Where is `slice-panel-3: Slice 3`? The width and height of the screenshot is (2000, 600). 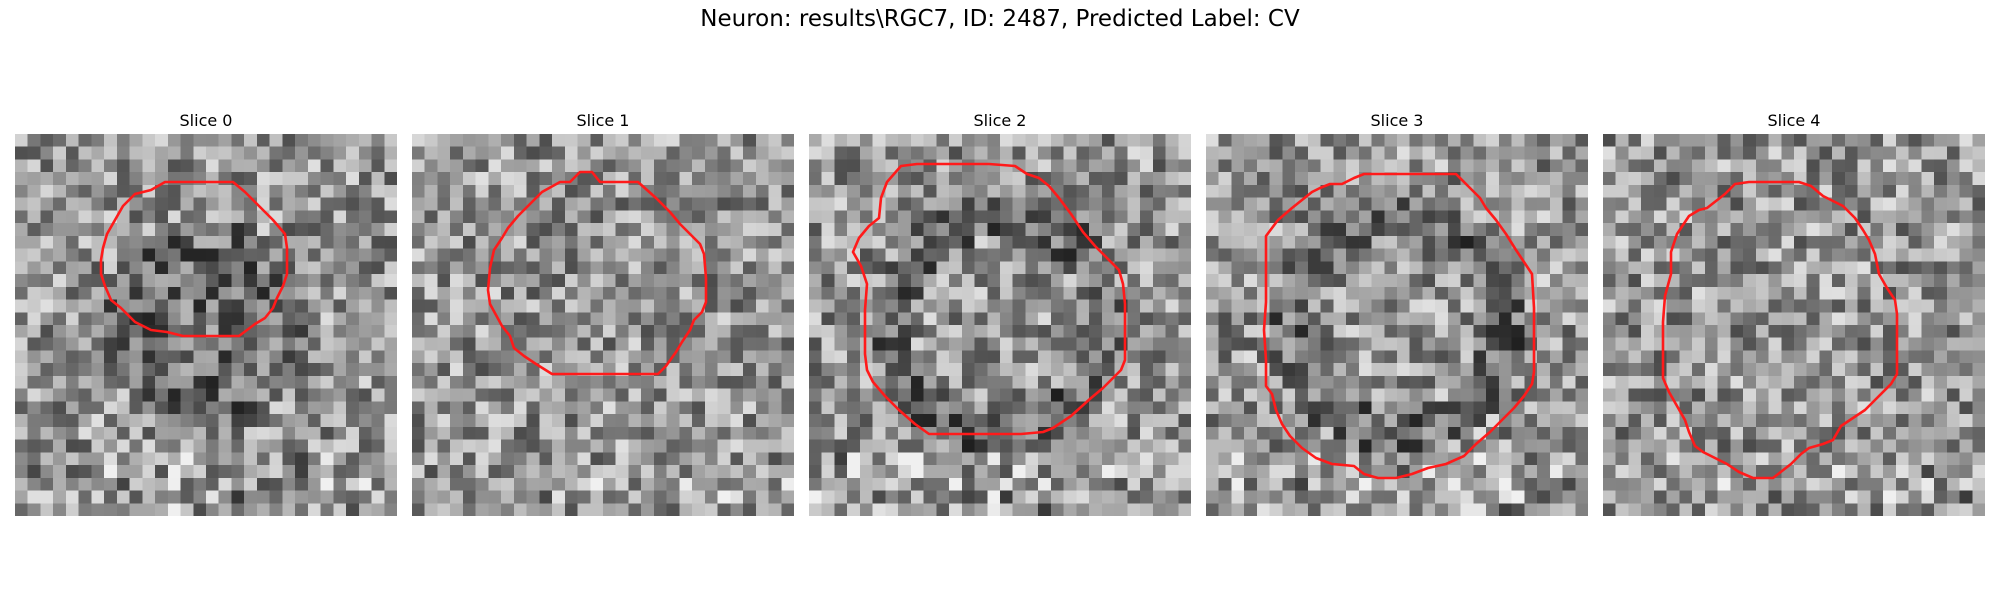 slice-panel-3: Slice 3 is located at coordinates (1397, 312).